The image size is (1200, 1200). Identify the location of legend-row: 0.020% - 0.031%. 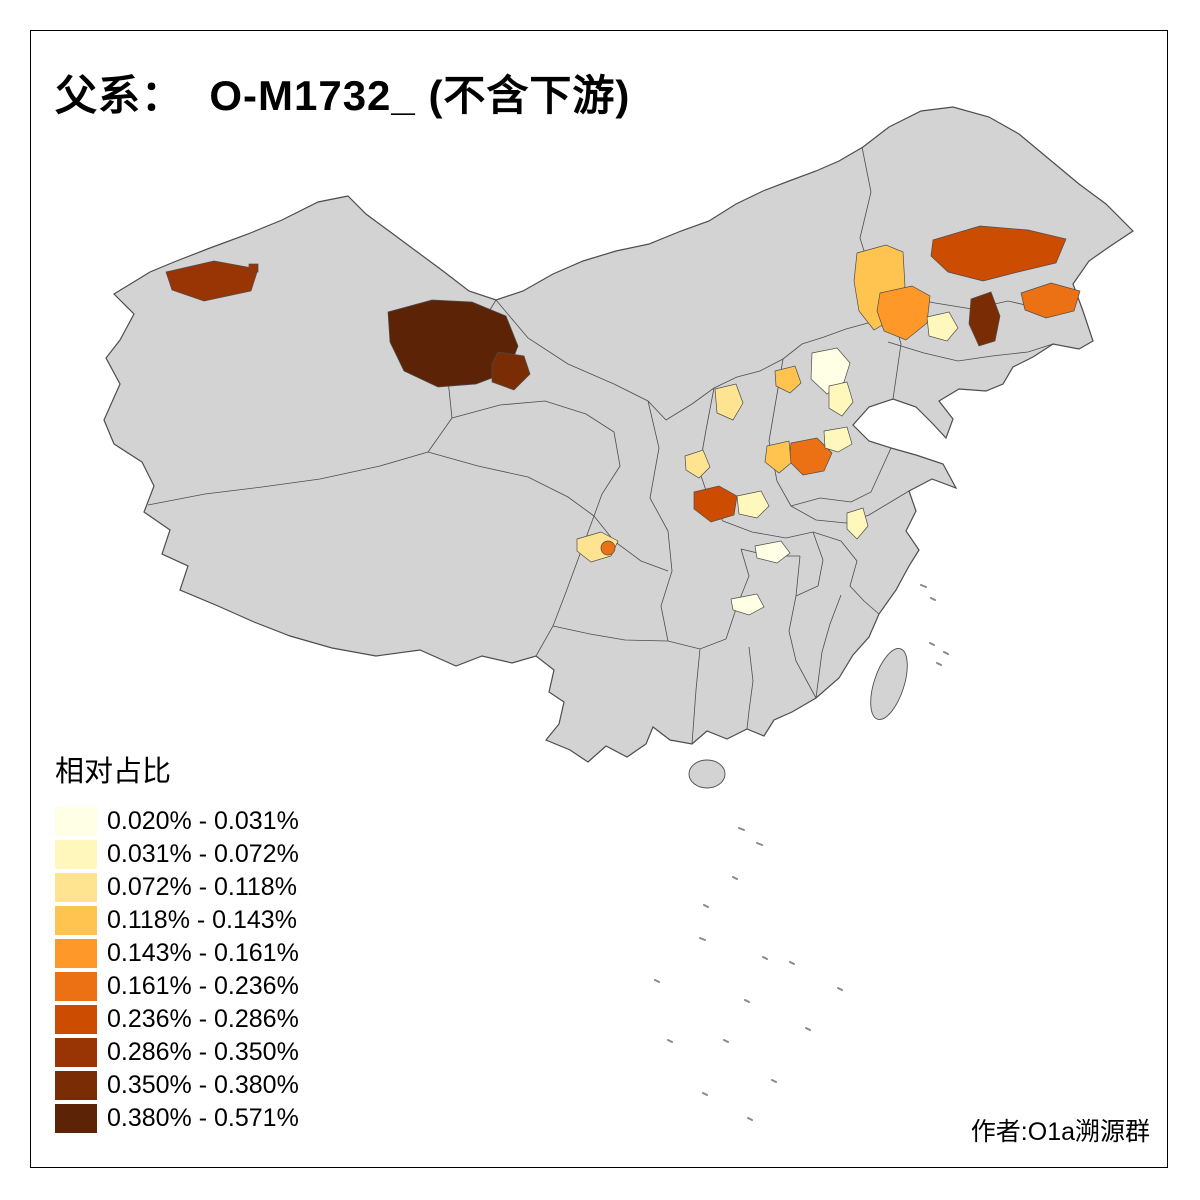
(177, 821).